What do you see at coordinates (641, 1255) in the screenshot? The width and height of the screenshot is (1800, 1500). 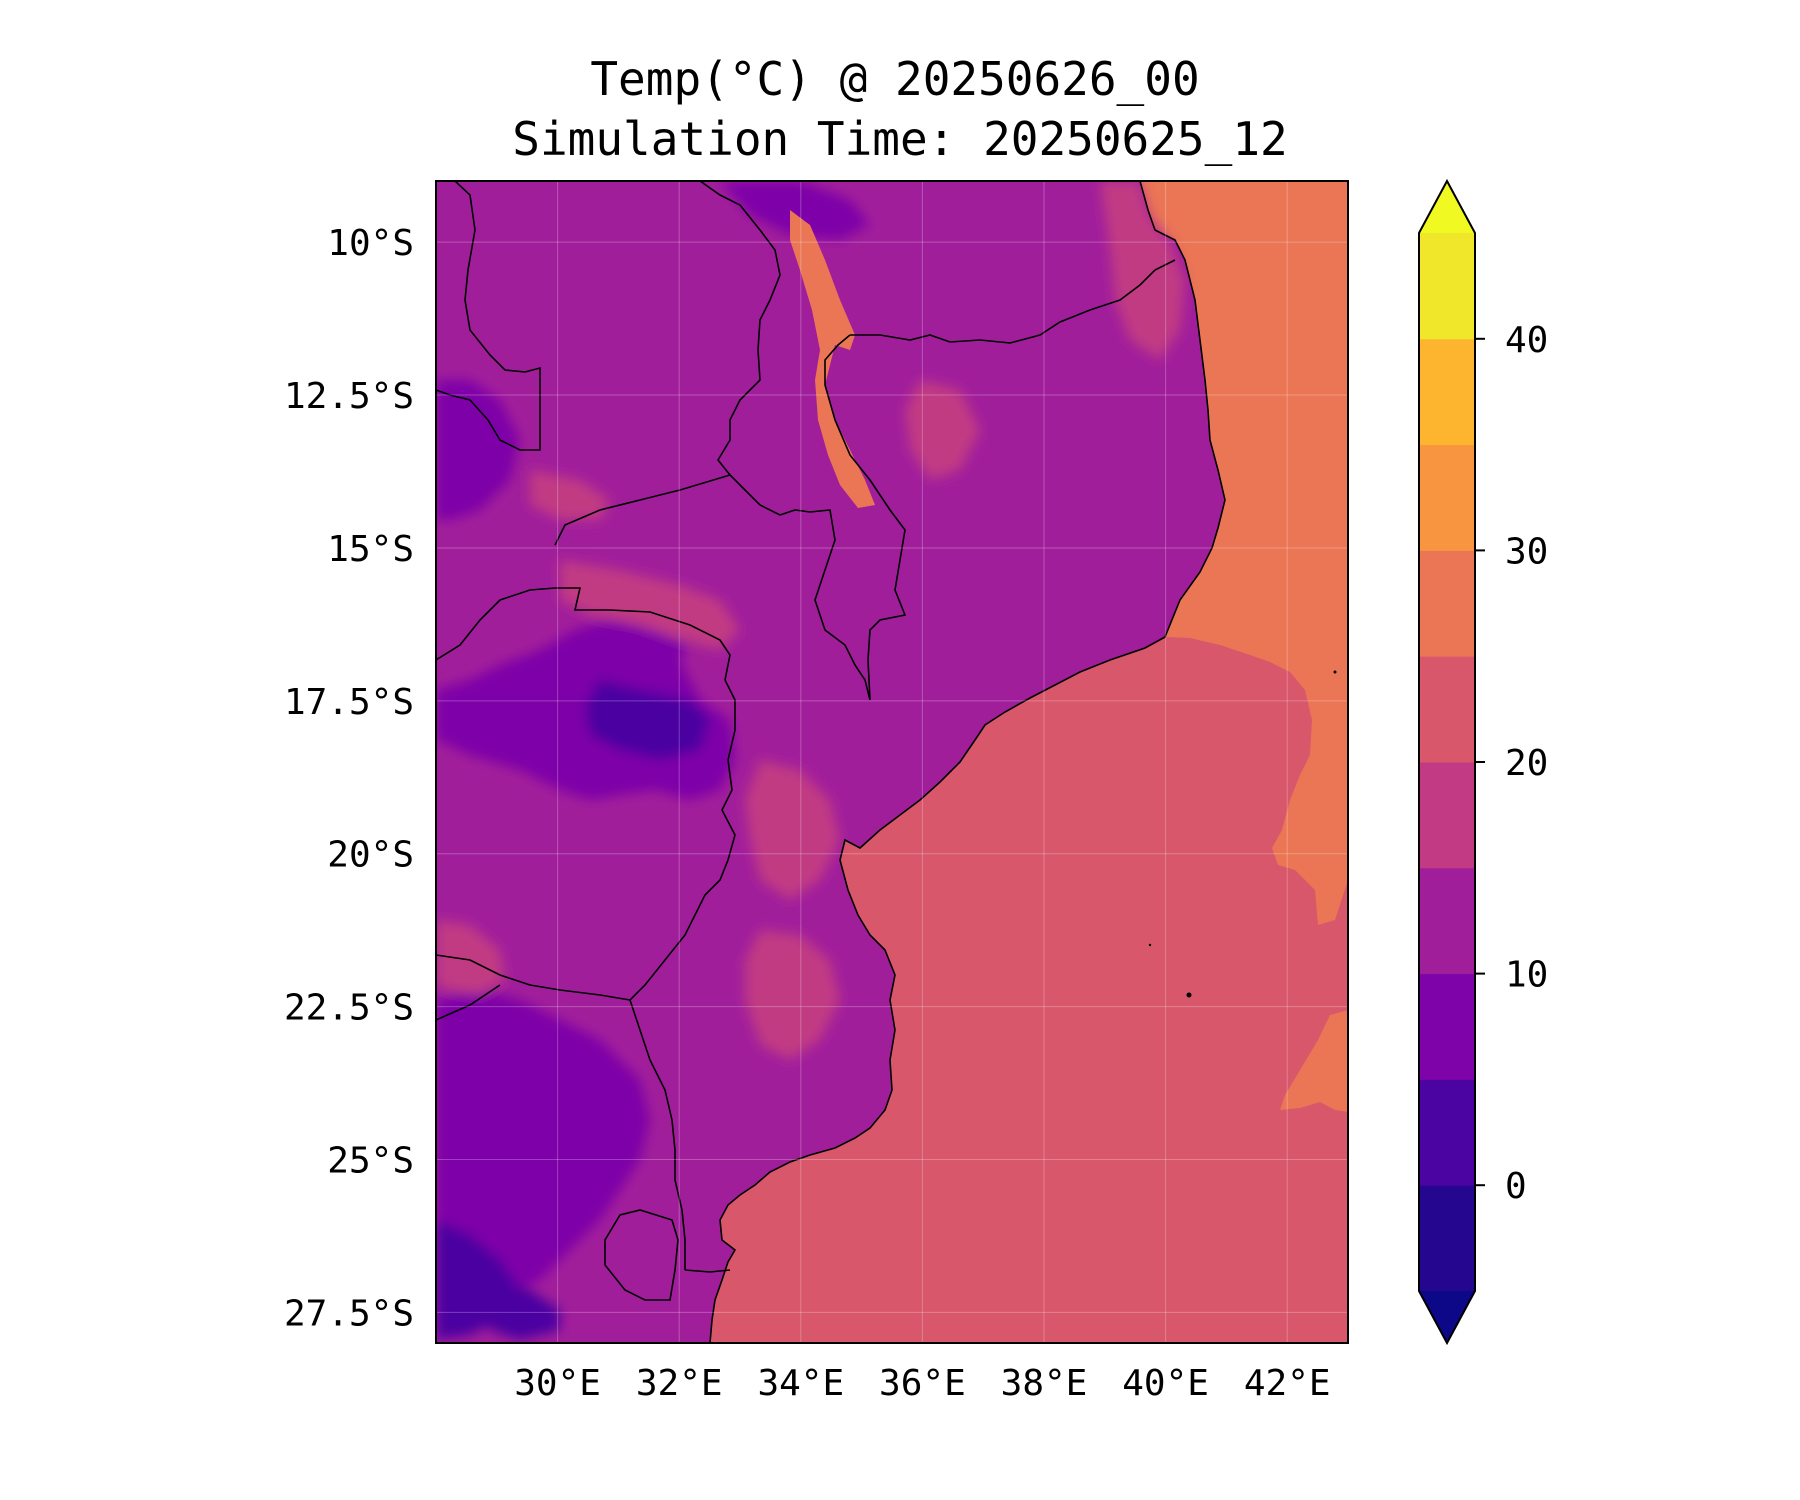 I see `border-eswatini` at bounding box center [641, 1255].